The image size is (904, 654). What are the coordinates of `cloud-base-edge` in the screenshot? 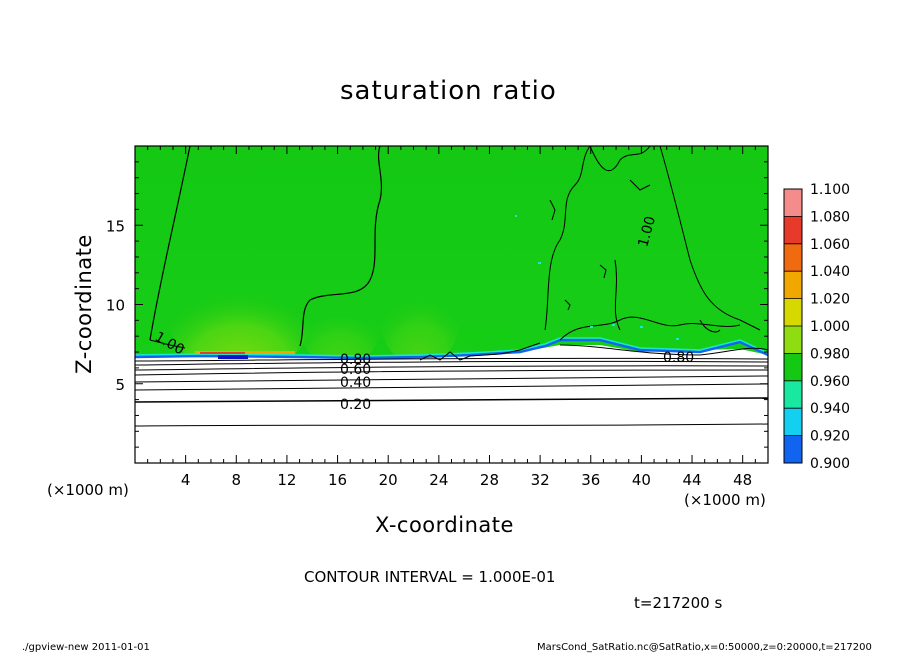 It's located at (451, 349).